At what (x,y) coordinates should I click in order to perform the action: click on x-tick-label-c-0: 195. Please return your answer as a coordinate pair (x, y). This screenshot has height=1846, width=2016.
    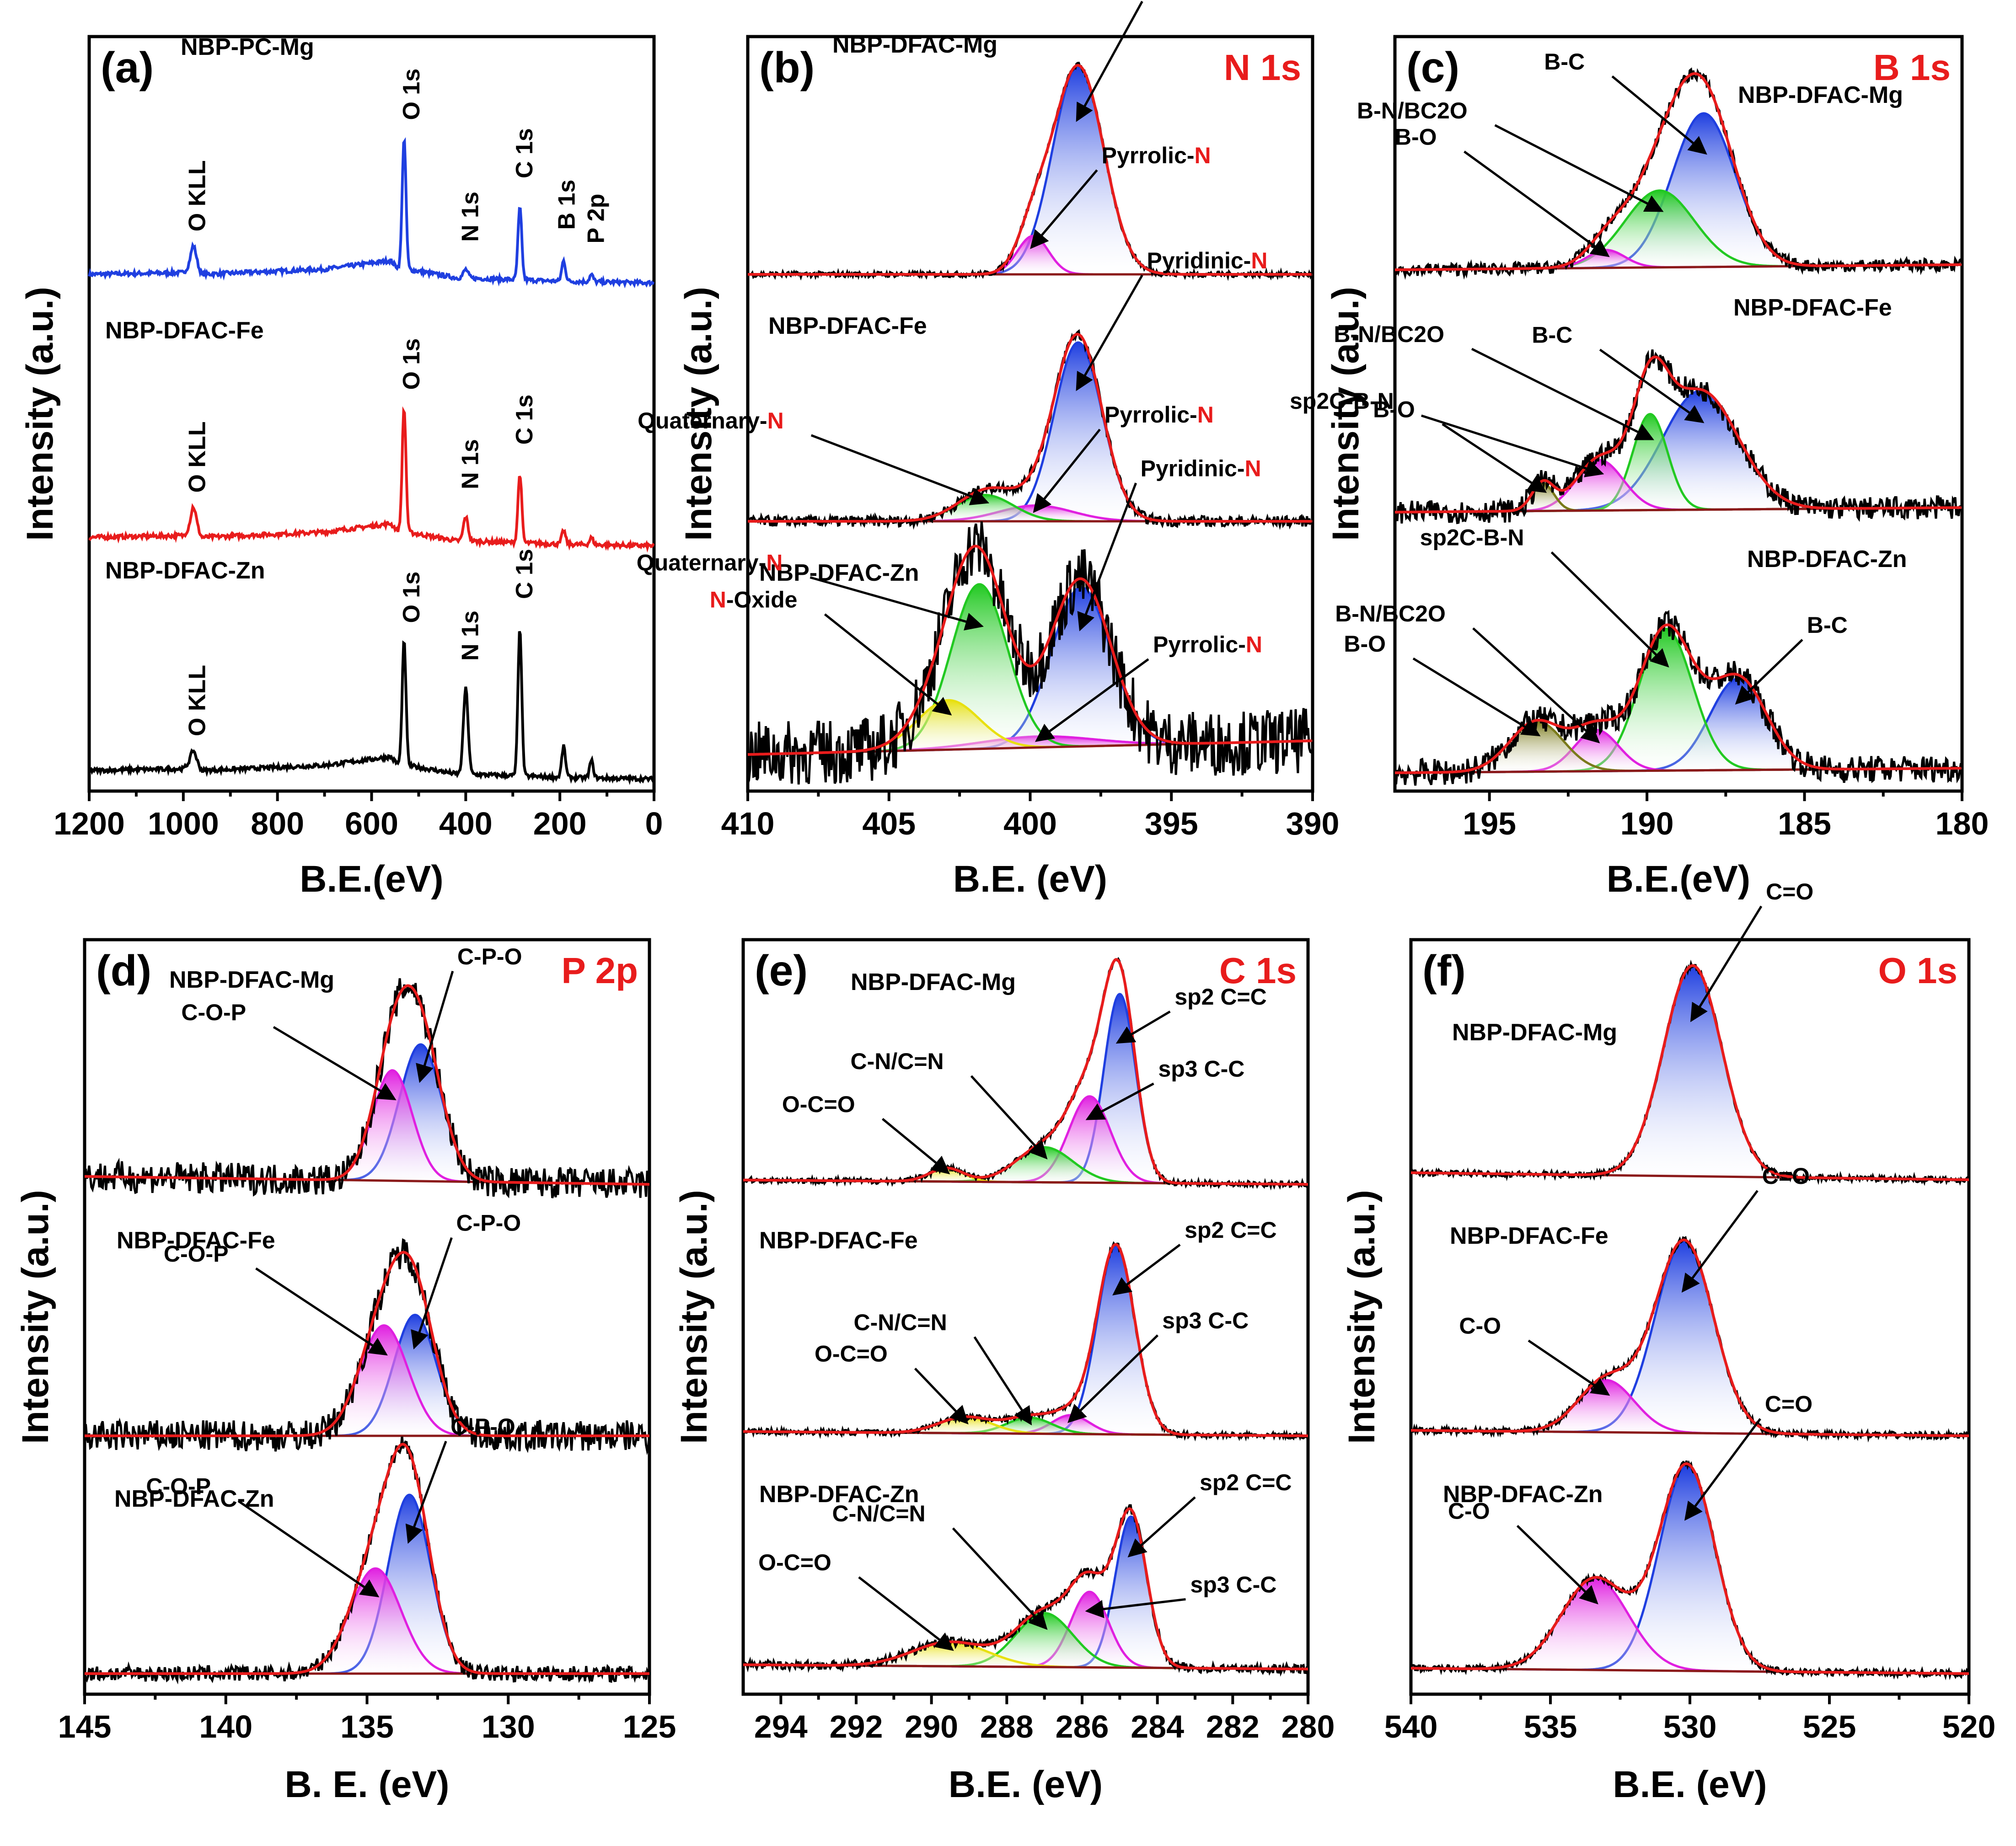
    Looking at the image, I should click on (1489, 823).